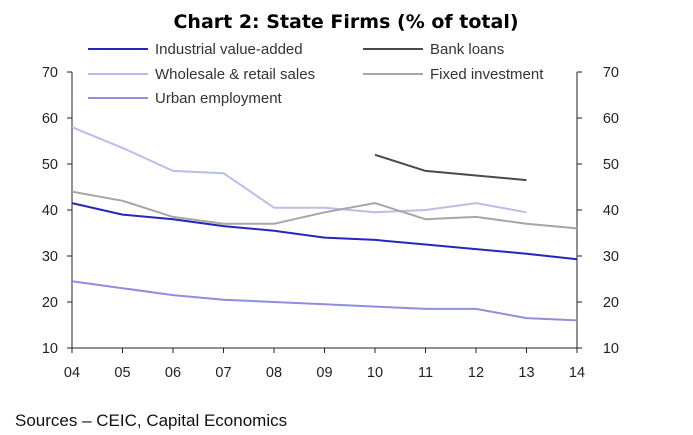  I want to click on y-tick-label: 30, so click(50, 257).